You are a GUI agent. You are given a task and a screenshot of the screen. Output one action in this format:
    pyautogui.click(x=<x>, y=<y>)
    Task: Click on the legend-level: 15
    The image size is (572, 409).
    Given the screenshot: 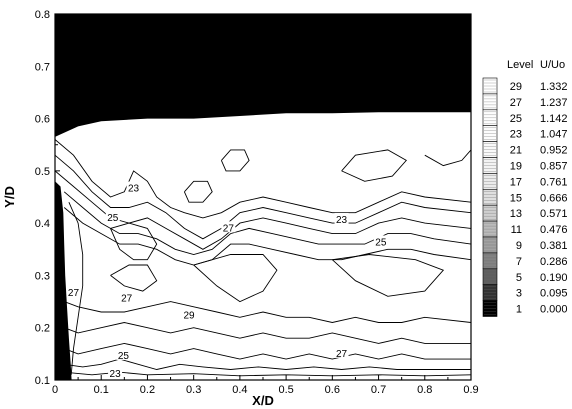 What is the action you would take?
    pyautogui.click(x=516, y=198)
    